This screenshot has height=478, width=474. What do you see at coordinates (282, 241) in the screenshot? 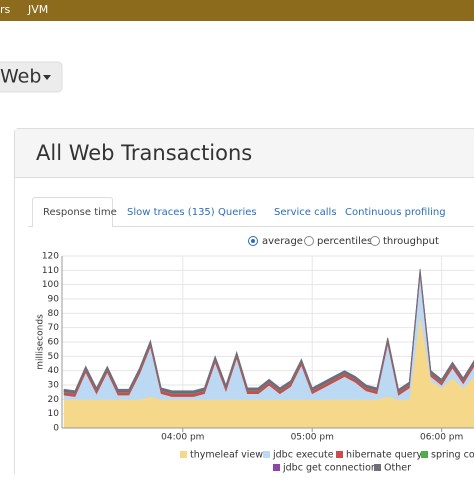
I see `radio-label: average` at bounding box center [282, 241].